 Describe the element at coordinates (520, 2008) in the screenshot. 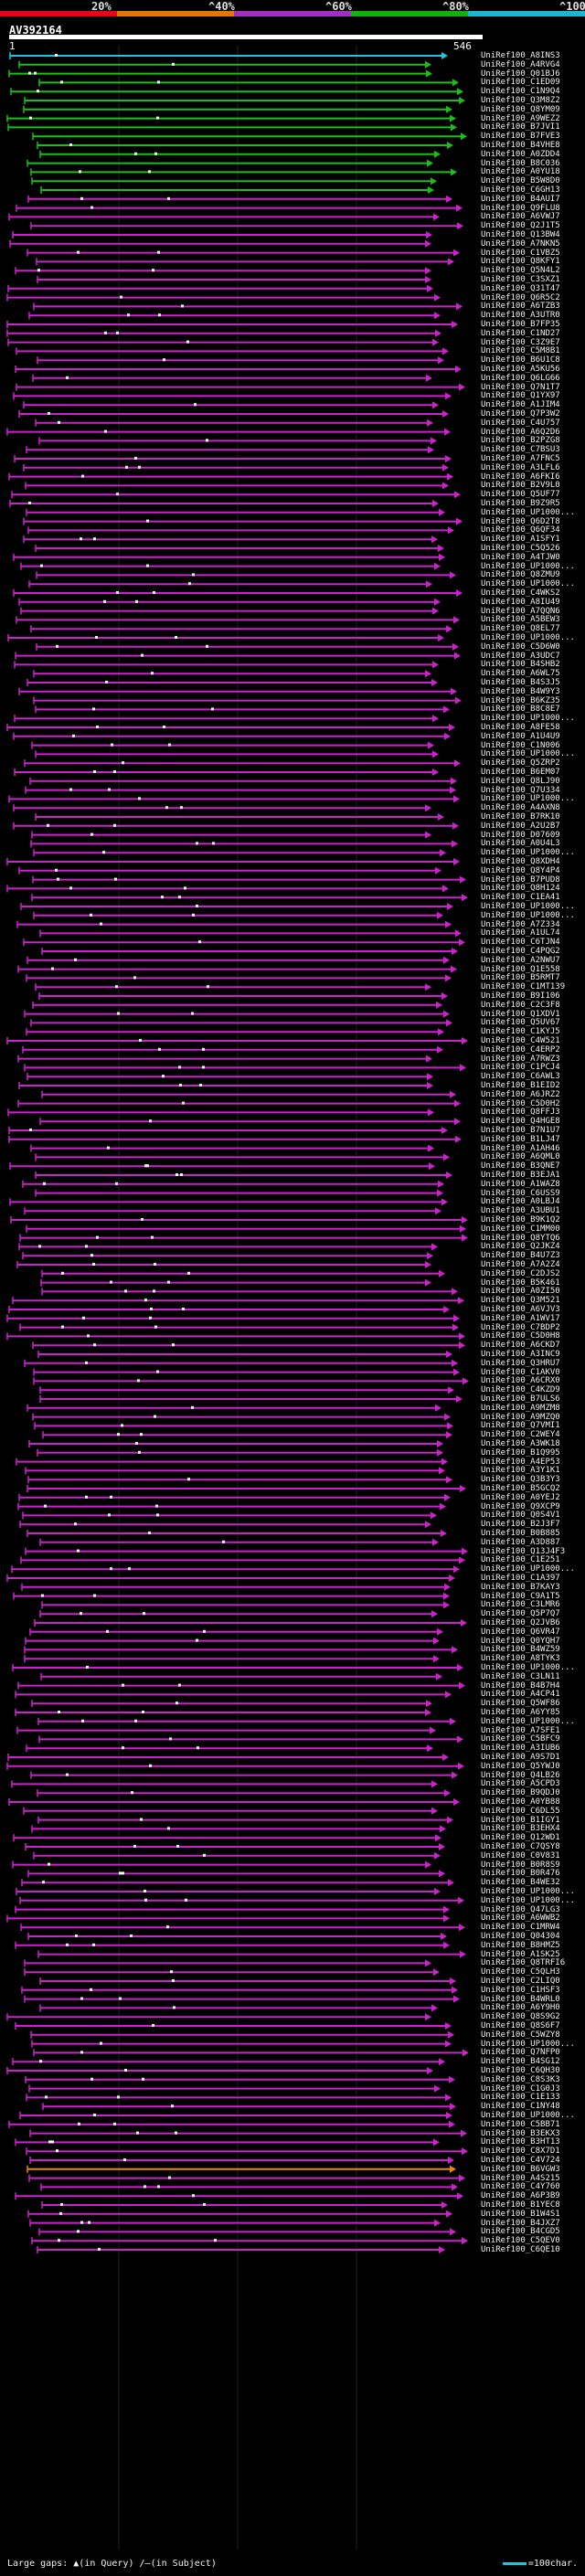

I see `hit-label: UniRef100_A6Y9H0` at that location.